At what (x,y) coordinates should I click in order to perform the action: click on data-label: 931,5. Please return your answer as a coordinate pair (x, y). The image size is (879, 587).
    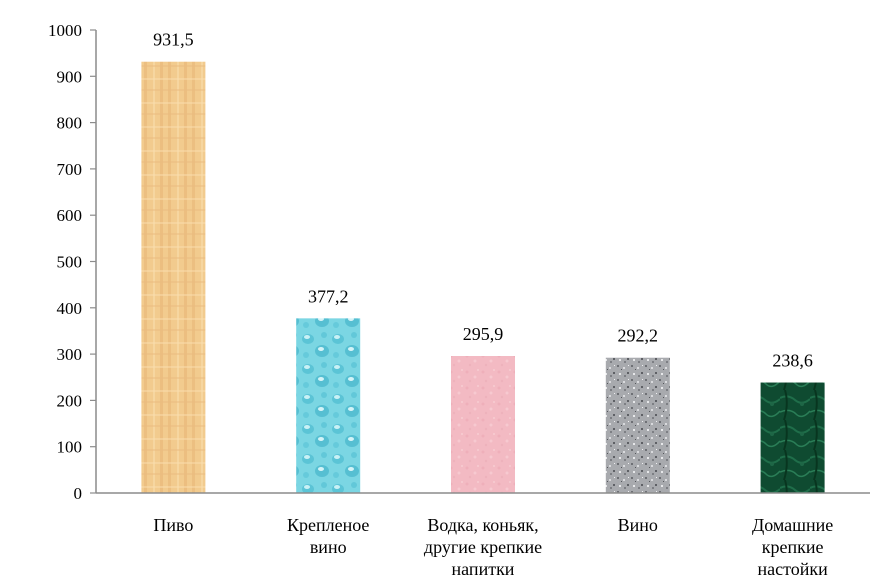
    Looking at the image, I should click on (173, 40).